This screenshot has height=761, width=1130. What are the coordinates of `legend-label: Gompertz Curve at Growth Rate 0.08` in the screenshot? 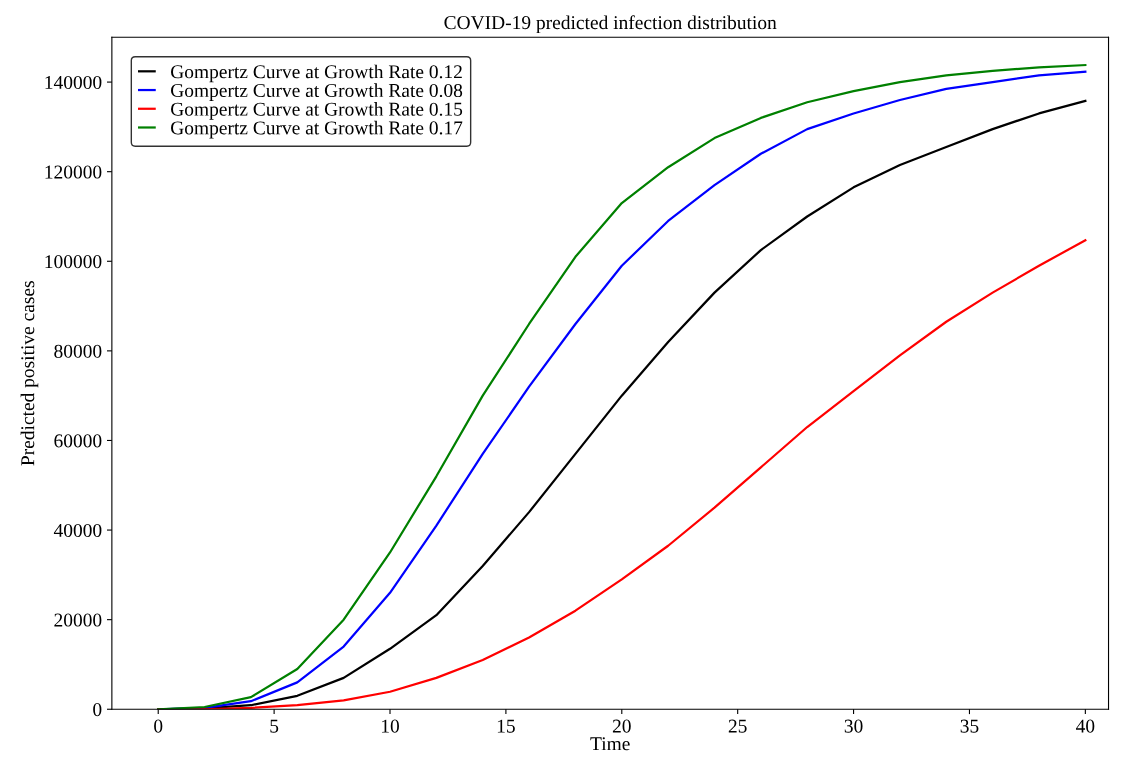 It's located at (317, 92).